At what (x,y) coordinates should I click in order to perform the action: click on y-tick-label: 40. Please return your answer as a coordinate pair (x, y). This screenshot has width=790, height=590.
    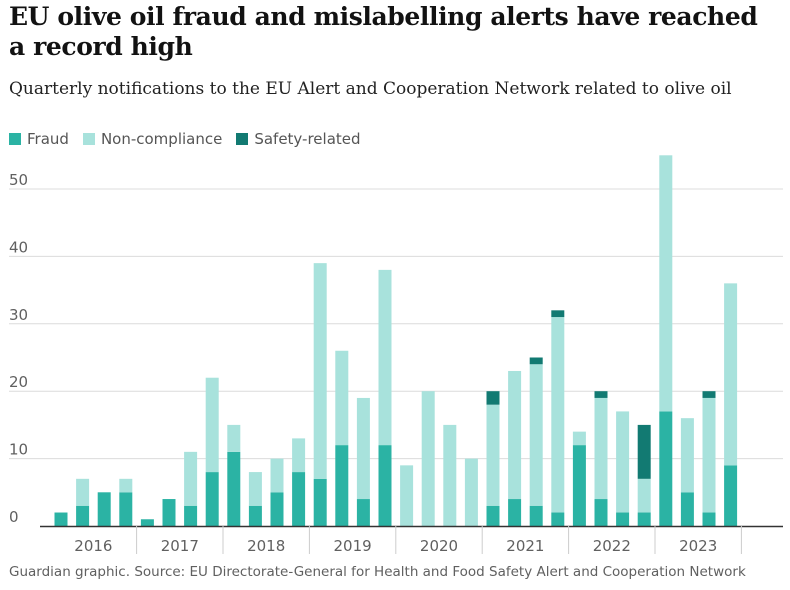
    Looking at the image, I should click on (18, 247).